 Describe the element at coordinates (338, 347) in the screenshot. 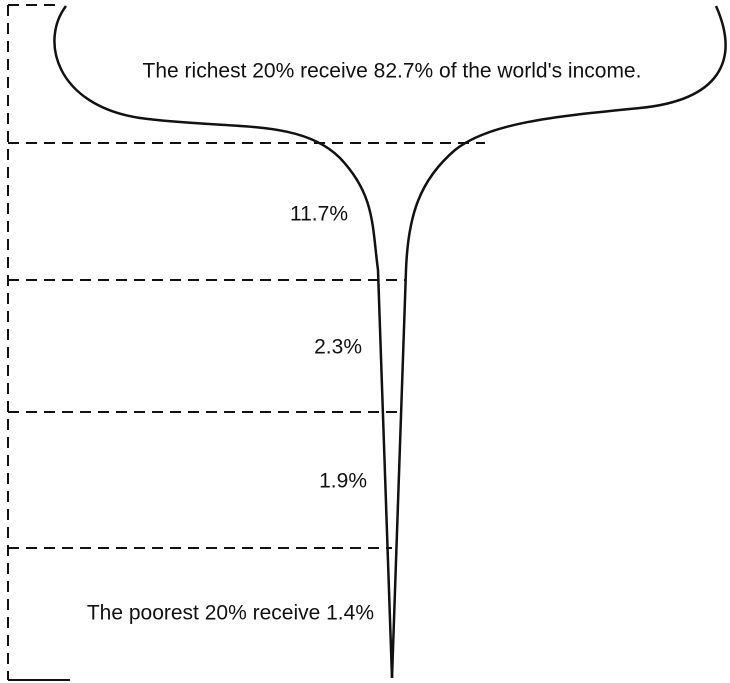

I see `band-label: 2.3%` at that location.